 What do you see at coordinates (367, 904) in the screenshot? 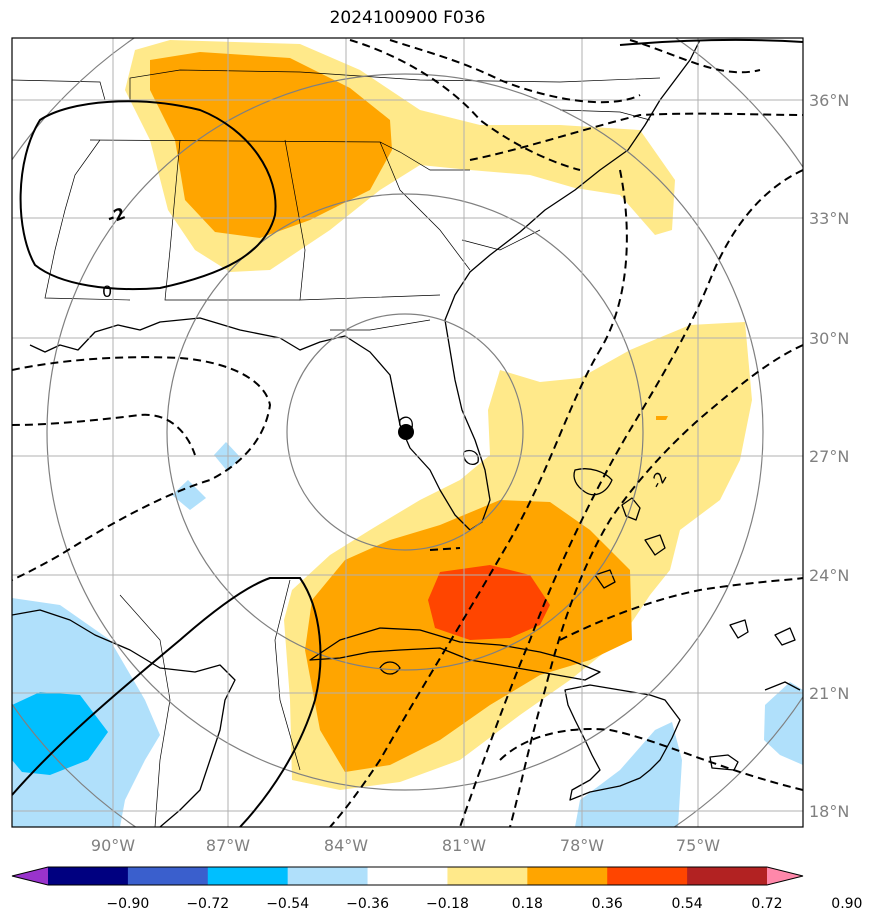
I see `colorbar-tick-label: −0.36` at bounding box center [367, 904].